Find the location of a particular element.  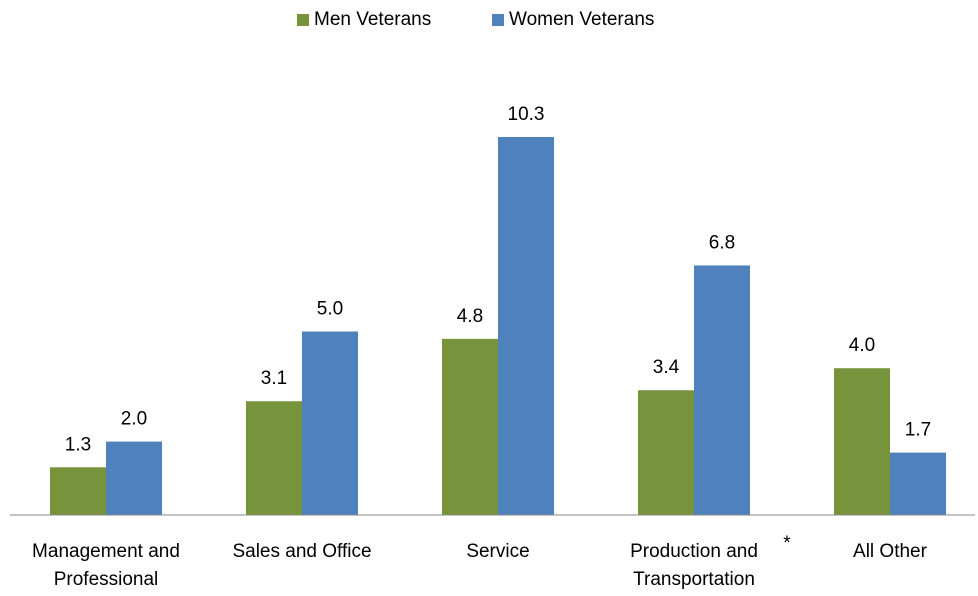

x-tick-label: Sales and Office is located at coordinates (301, 551).